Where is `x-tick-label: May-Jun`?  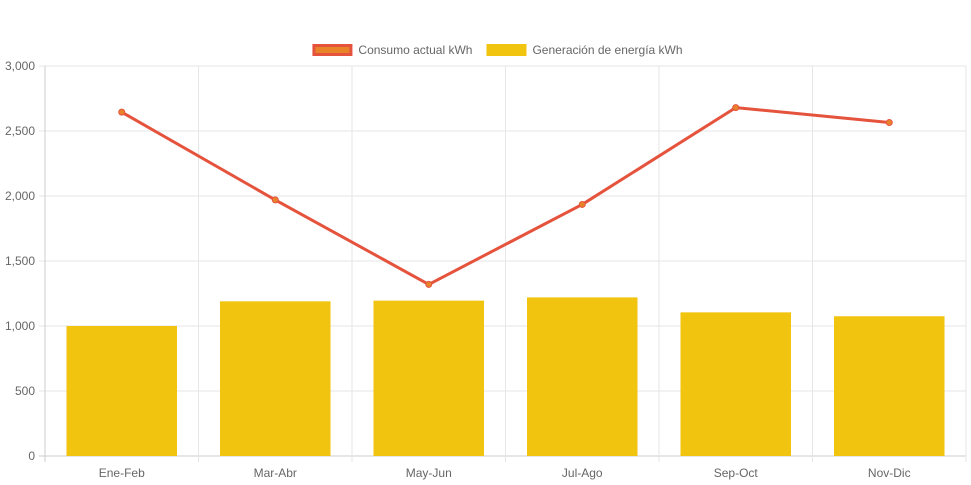
x-tick-label: May-Jun is located at coordinates (429, 473).